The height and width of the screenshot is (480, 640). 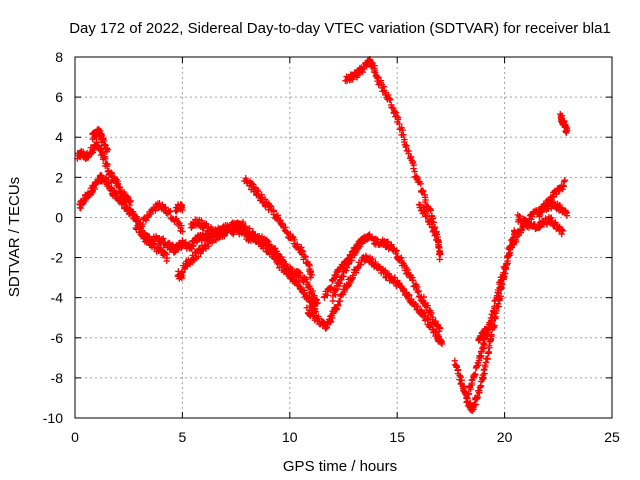 What do you see at coordinates (59, 217) in the screenshot?
I see `y-tick-label: 0` at bounding box center [59, 217].